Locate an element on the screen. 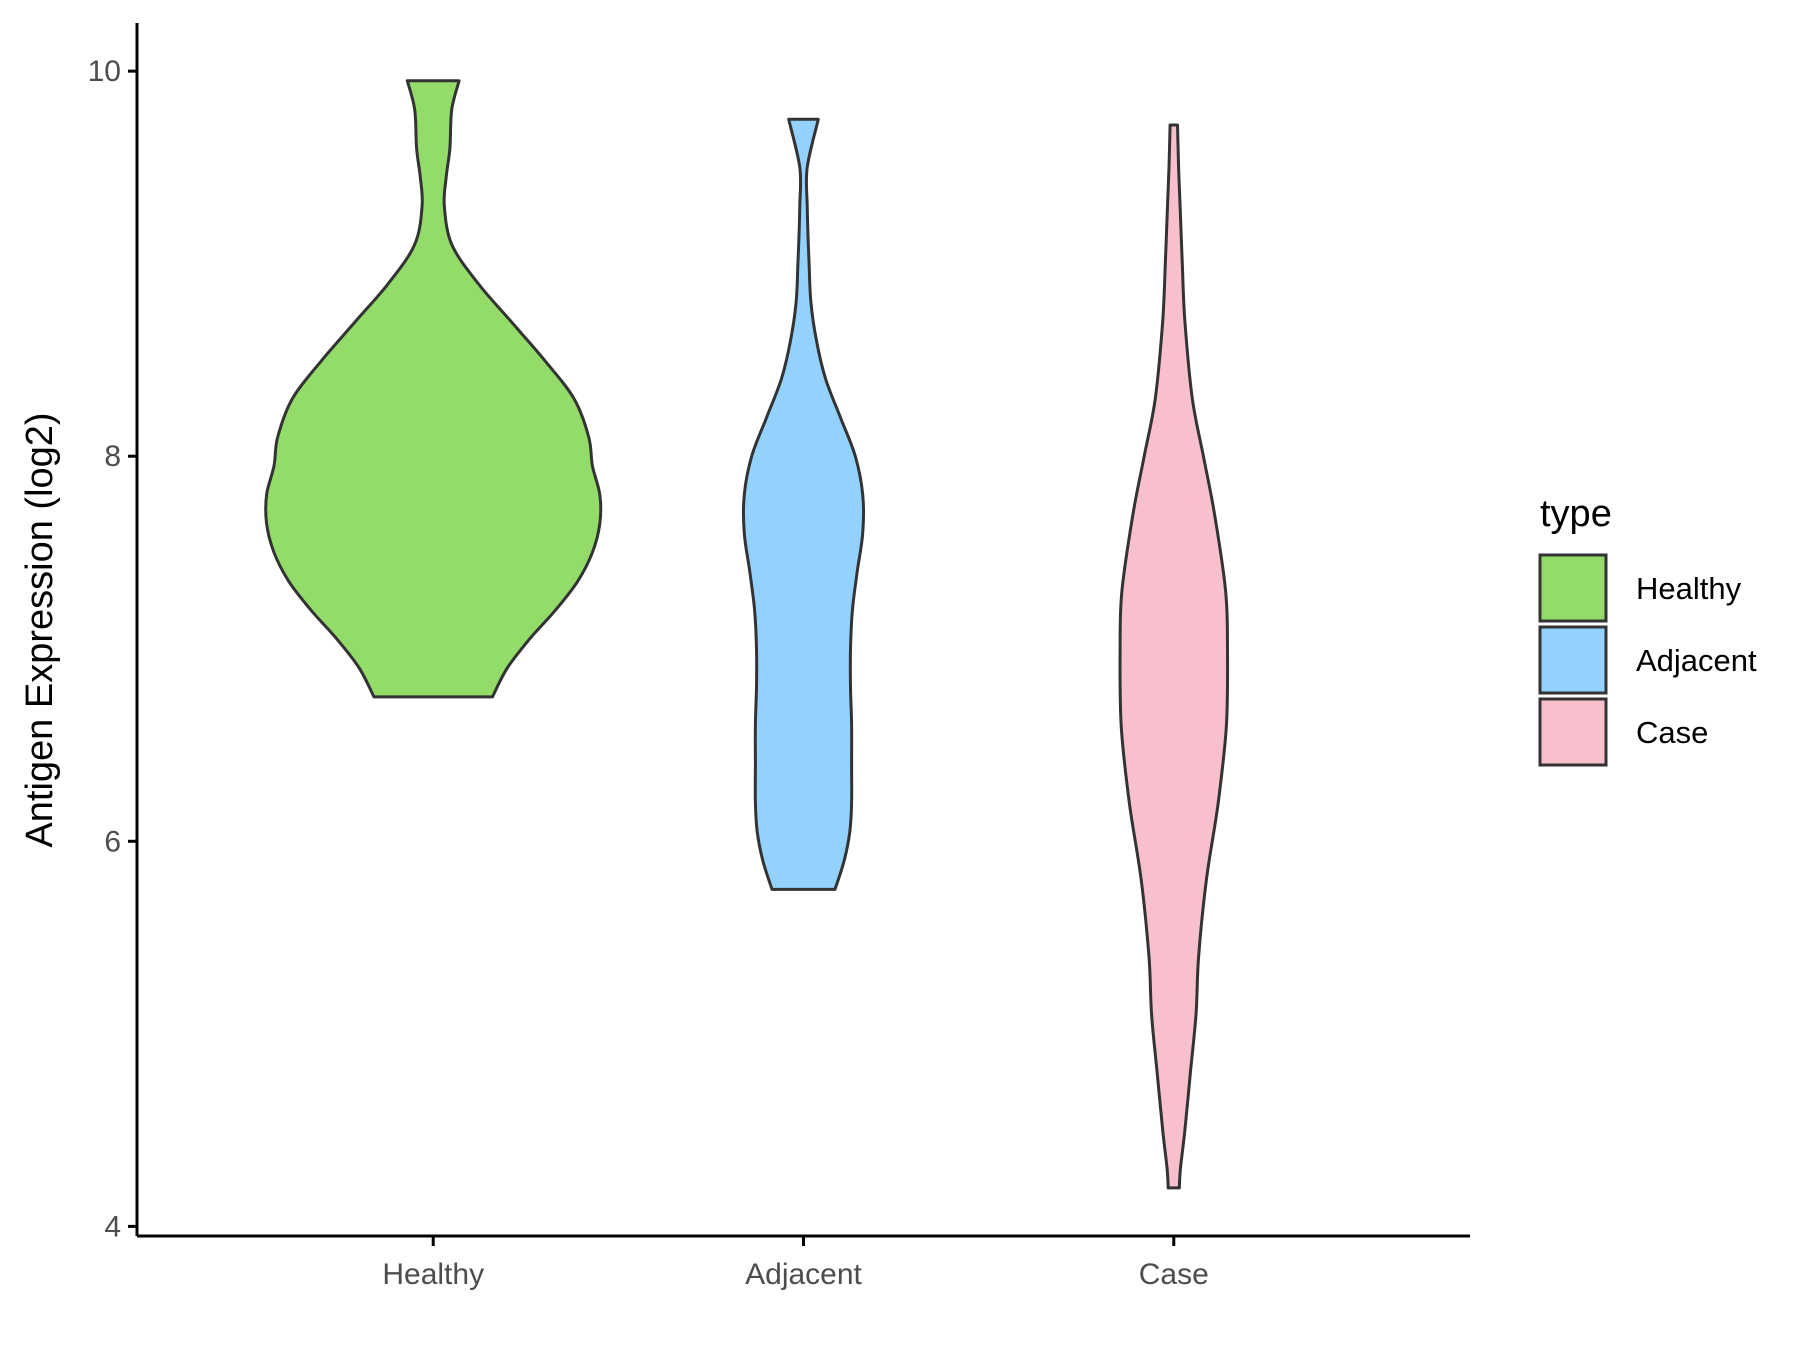  x-tick-label: Healthy is located at coordinates (433, 1274).